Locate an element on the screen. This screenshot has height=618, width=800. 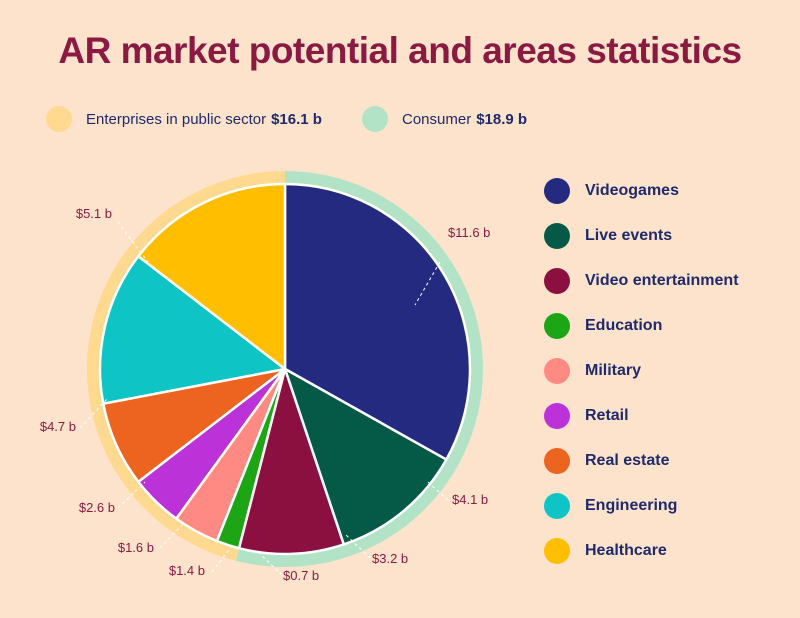
slice-videogames is located at coordinates (377, 321).